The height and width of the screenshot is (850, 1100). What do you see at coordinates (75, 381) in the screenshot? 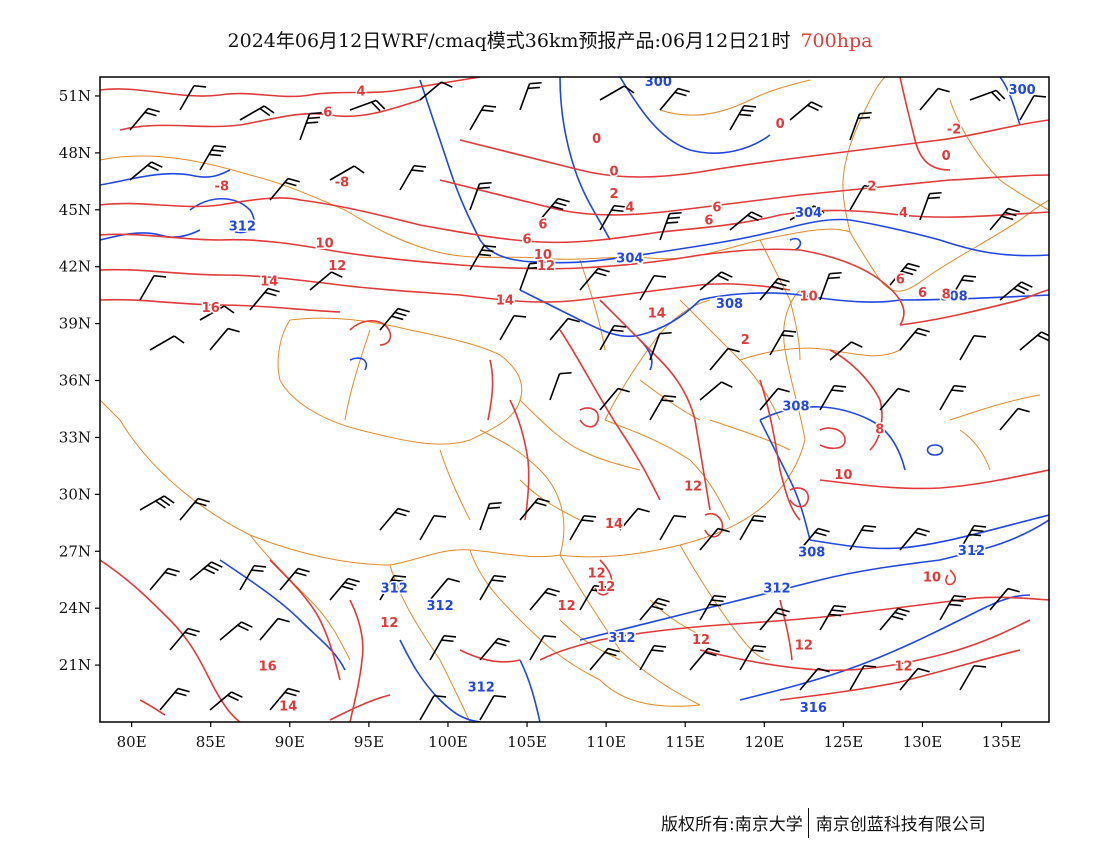
I see `lat-tick-label: 36N` at bounding box center [75, 381].